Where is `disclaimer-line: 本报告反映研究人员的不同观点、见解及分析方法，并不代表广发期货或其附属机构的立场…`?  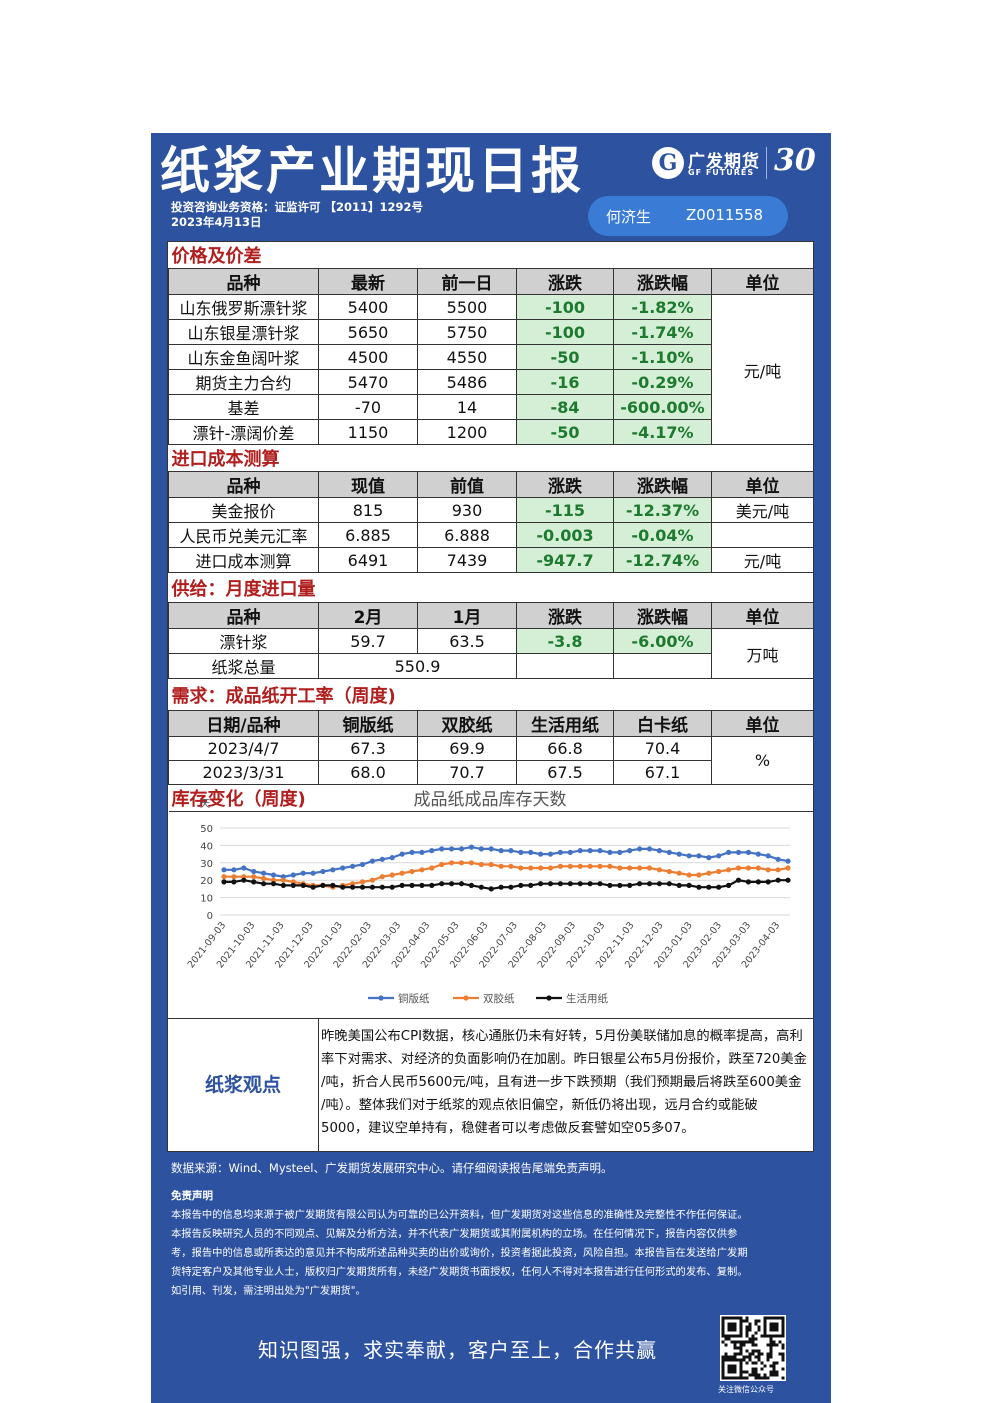
disclaimer-line: 本报告反映研究人员的不同观点、见解及分析方法，并不代表广发期货或其附属机构的立场… is located at coordinates (454, 1234).